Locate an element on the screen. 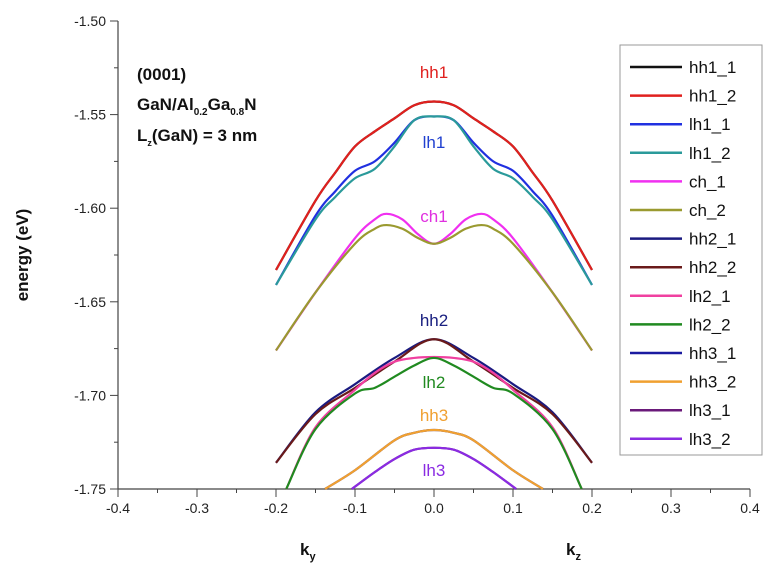  y-tick-label: -1.50 is located at coordinates (90, 21).